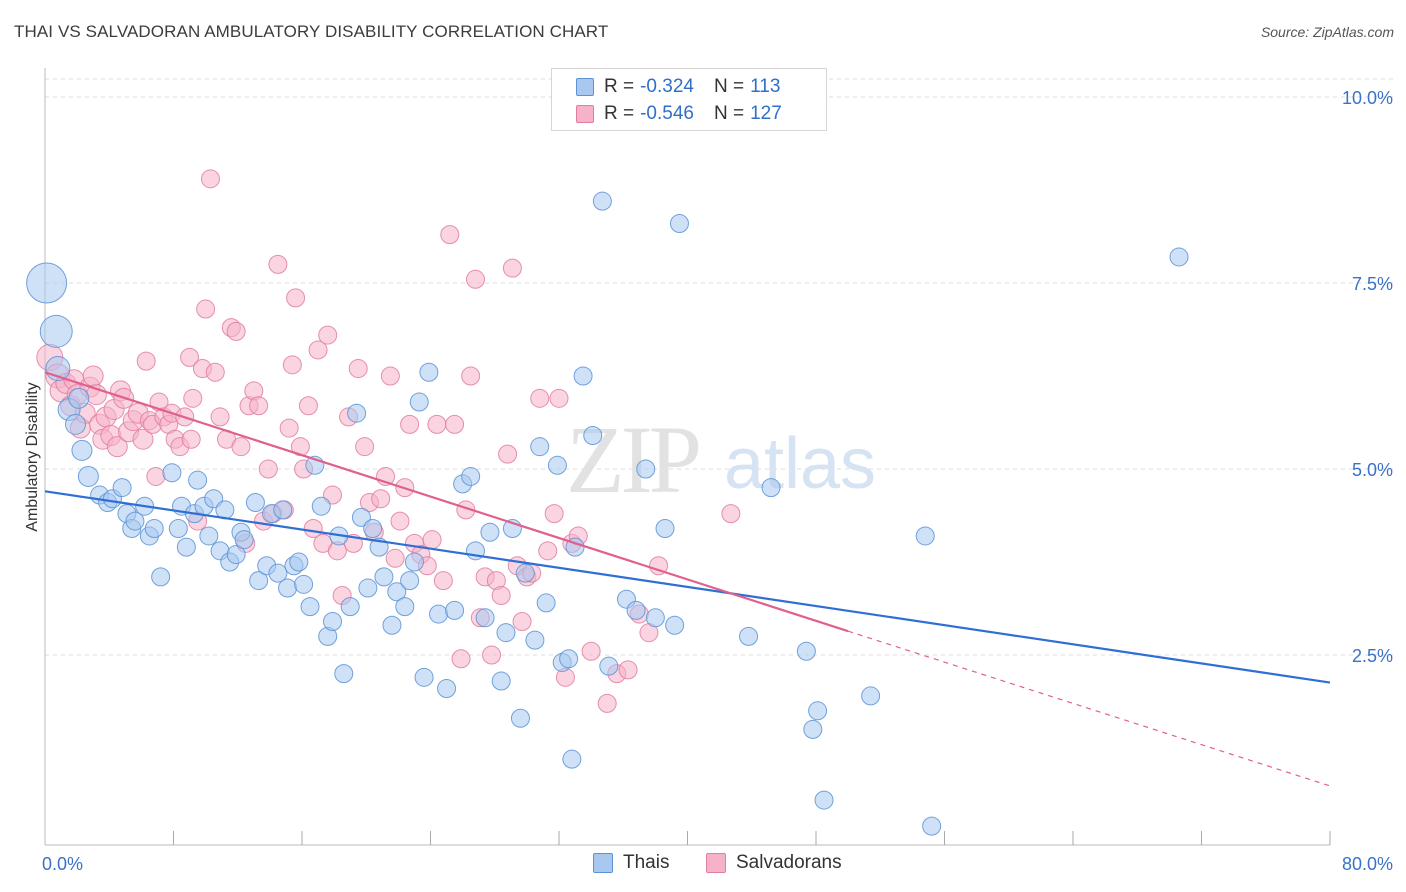  I want to click on x-tick-label: 80.0%, so click(1367, 864).